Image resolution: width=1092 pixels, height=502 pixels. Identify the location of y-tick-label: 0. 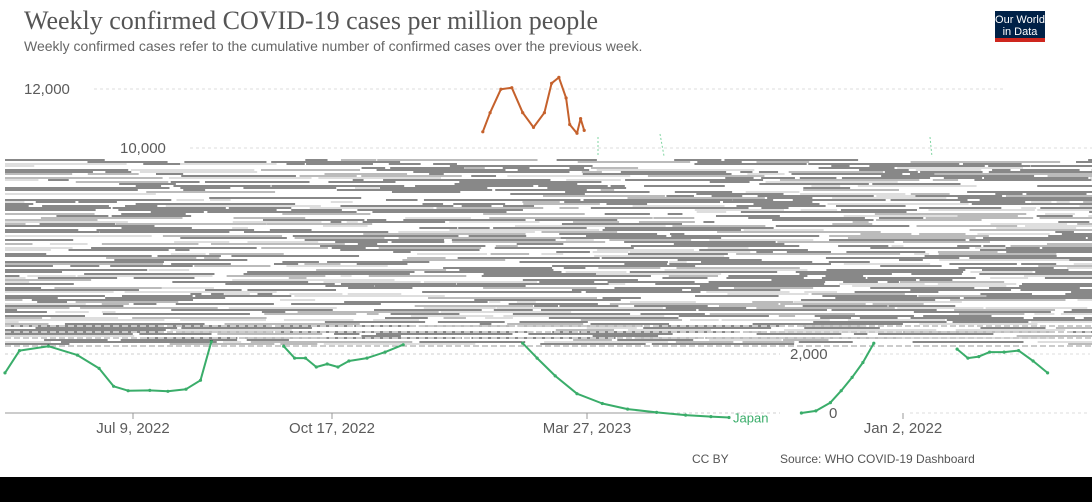
(833, 413).